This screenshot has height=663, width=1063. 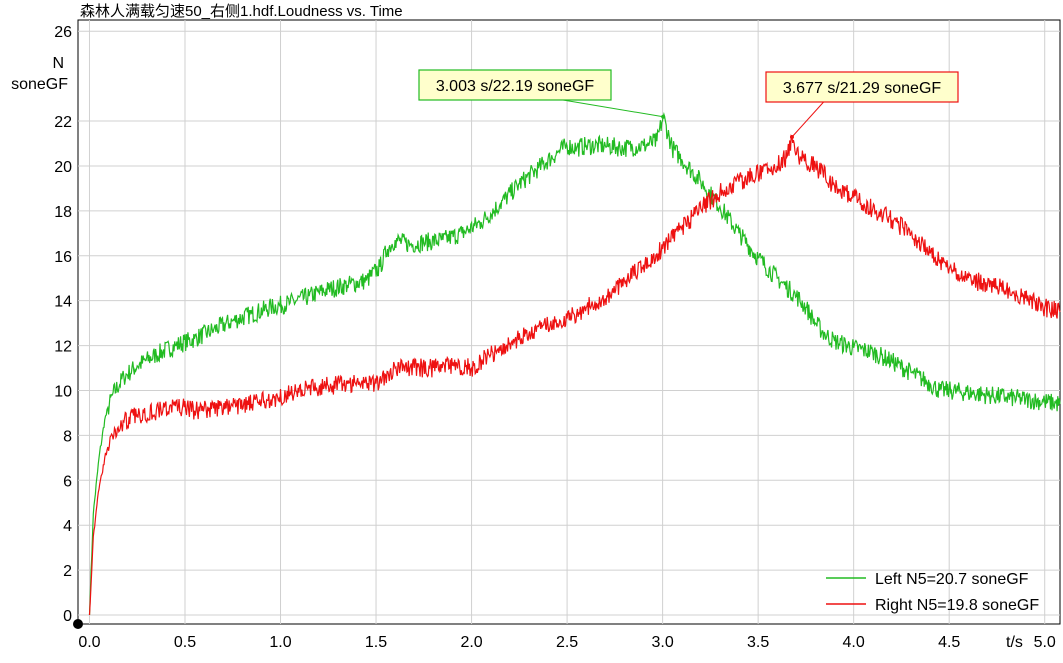 I want to click on x-tick-label: 0.5, so click(x=185, y=642).